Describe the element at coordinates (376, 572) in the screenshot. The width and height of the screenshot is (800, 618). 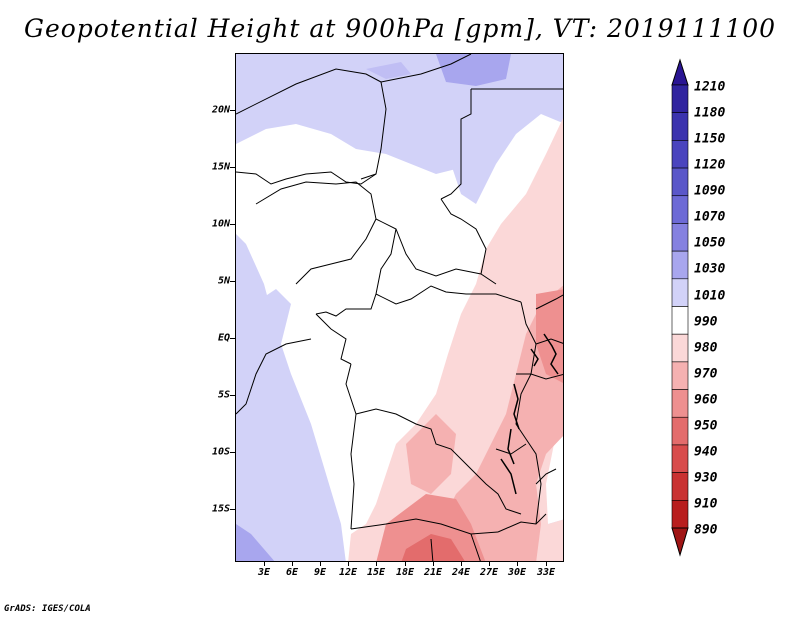
I see `lon-label: 15E` at that location.